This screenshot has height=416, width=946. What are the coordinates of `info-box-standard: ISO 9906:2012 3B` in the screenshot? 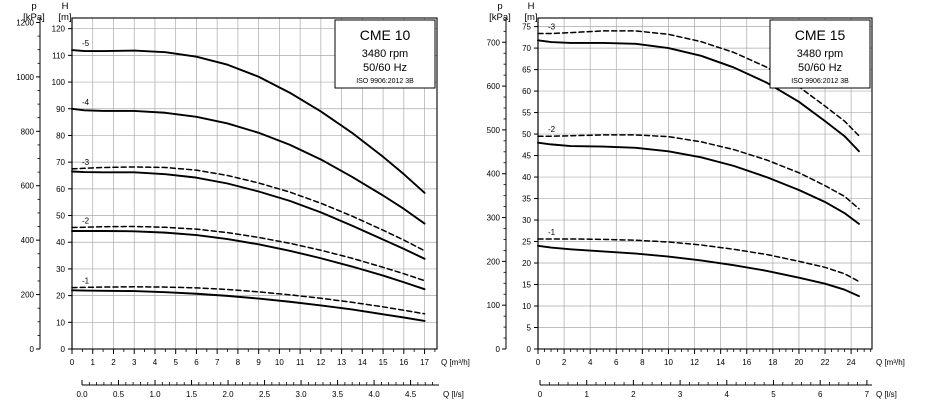 It's located at (385, 81).